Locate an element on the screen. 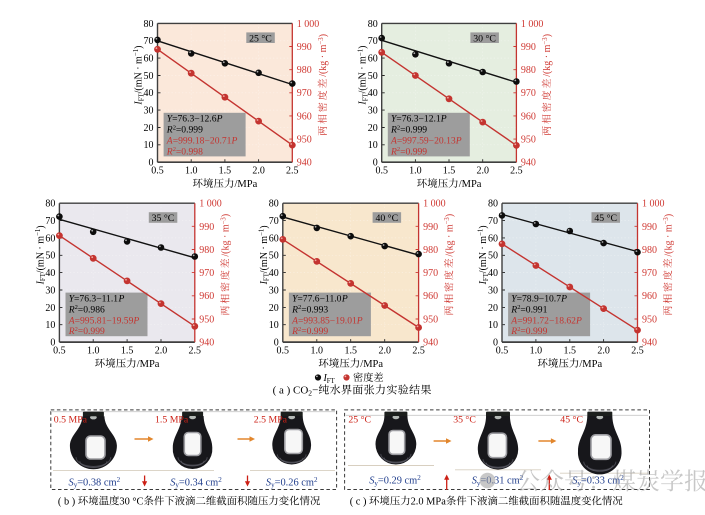 The image size is (705, 515). svg-text: =0.999 is located at coordinates (413, 130).